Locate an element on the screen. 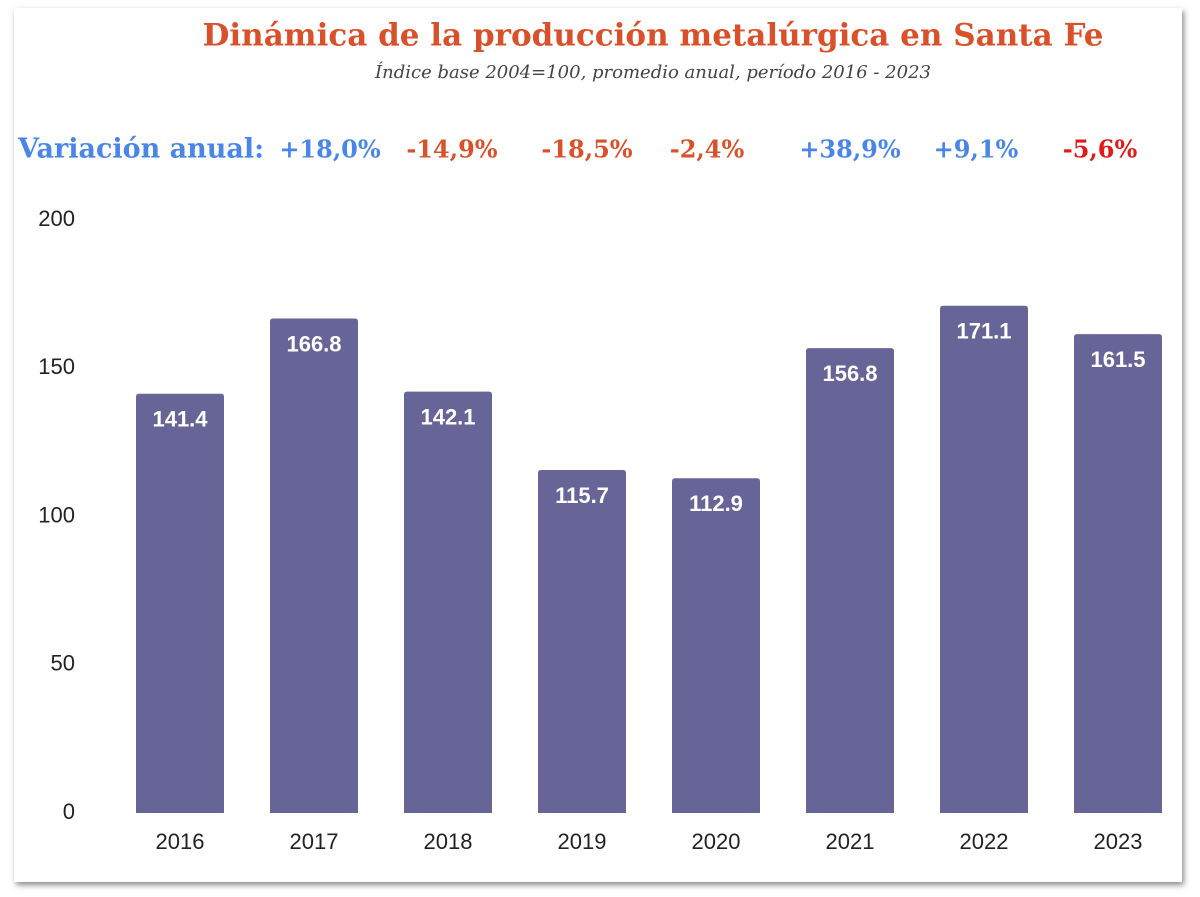 The height and width of the screenshot is (897, 1200). data-label: 171.1 is located at coordinates (983, 331).